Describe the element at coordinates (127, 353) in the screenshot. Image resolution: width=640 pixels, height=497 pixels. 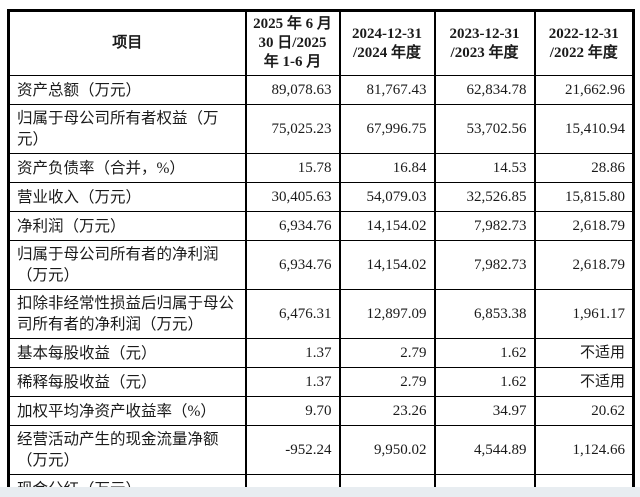
I see `row-label: 基本每股收益（元）` at that location.